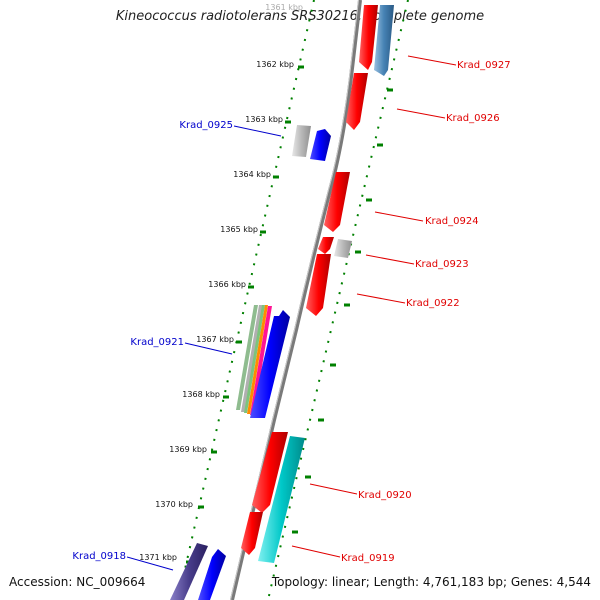  I want to click on scale-label: 1362 kbp, so click(275, 64).